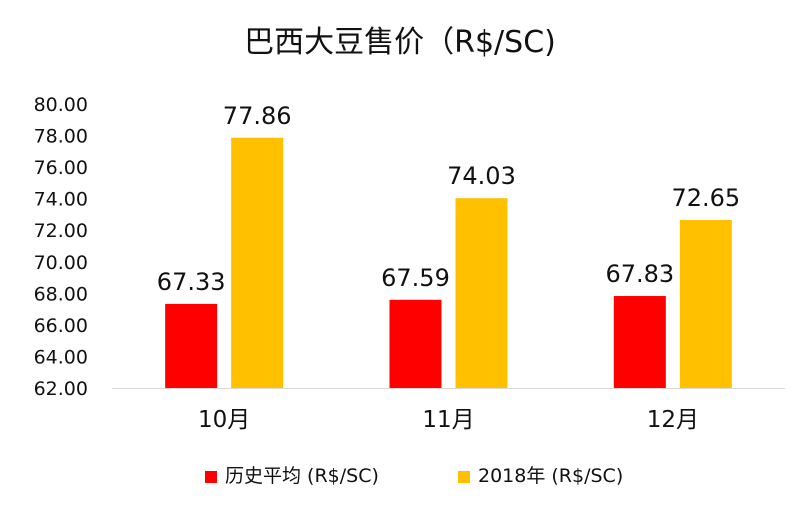 The height and width of the screenshot is (510, 800). Describe the element at coordinates (61, 168) in the screenshot. I see `y-tick-label-7: 76.00` at that location.